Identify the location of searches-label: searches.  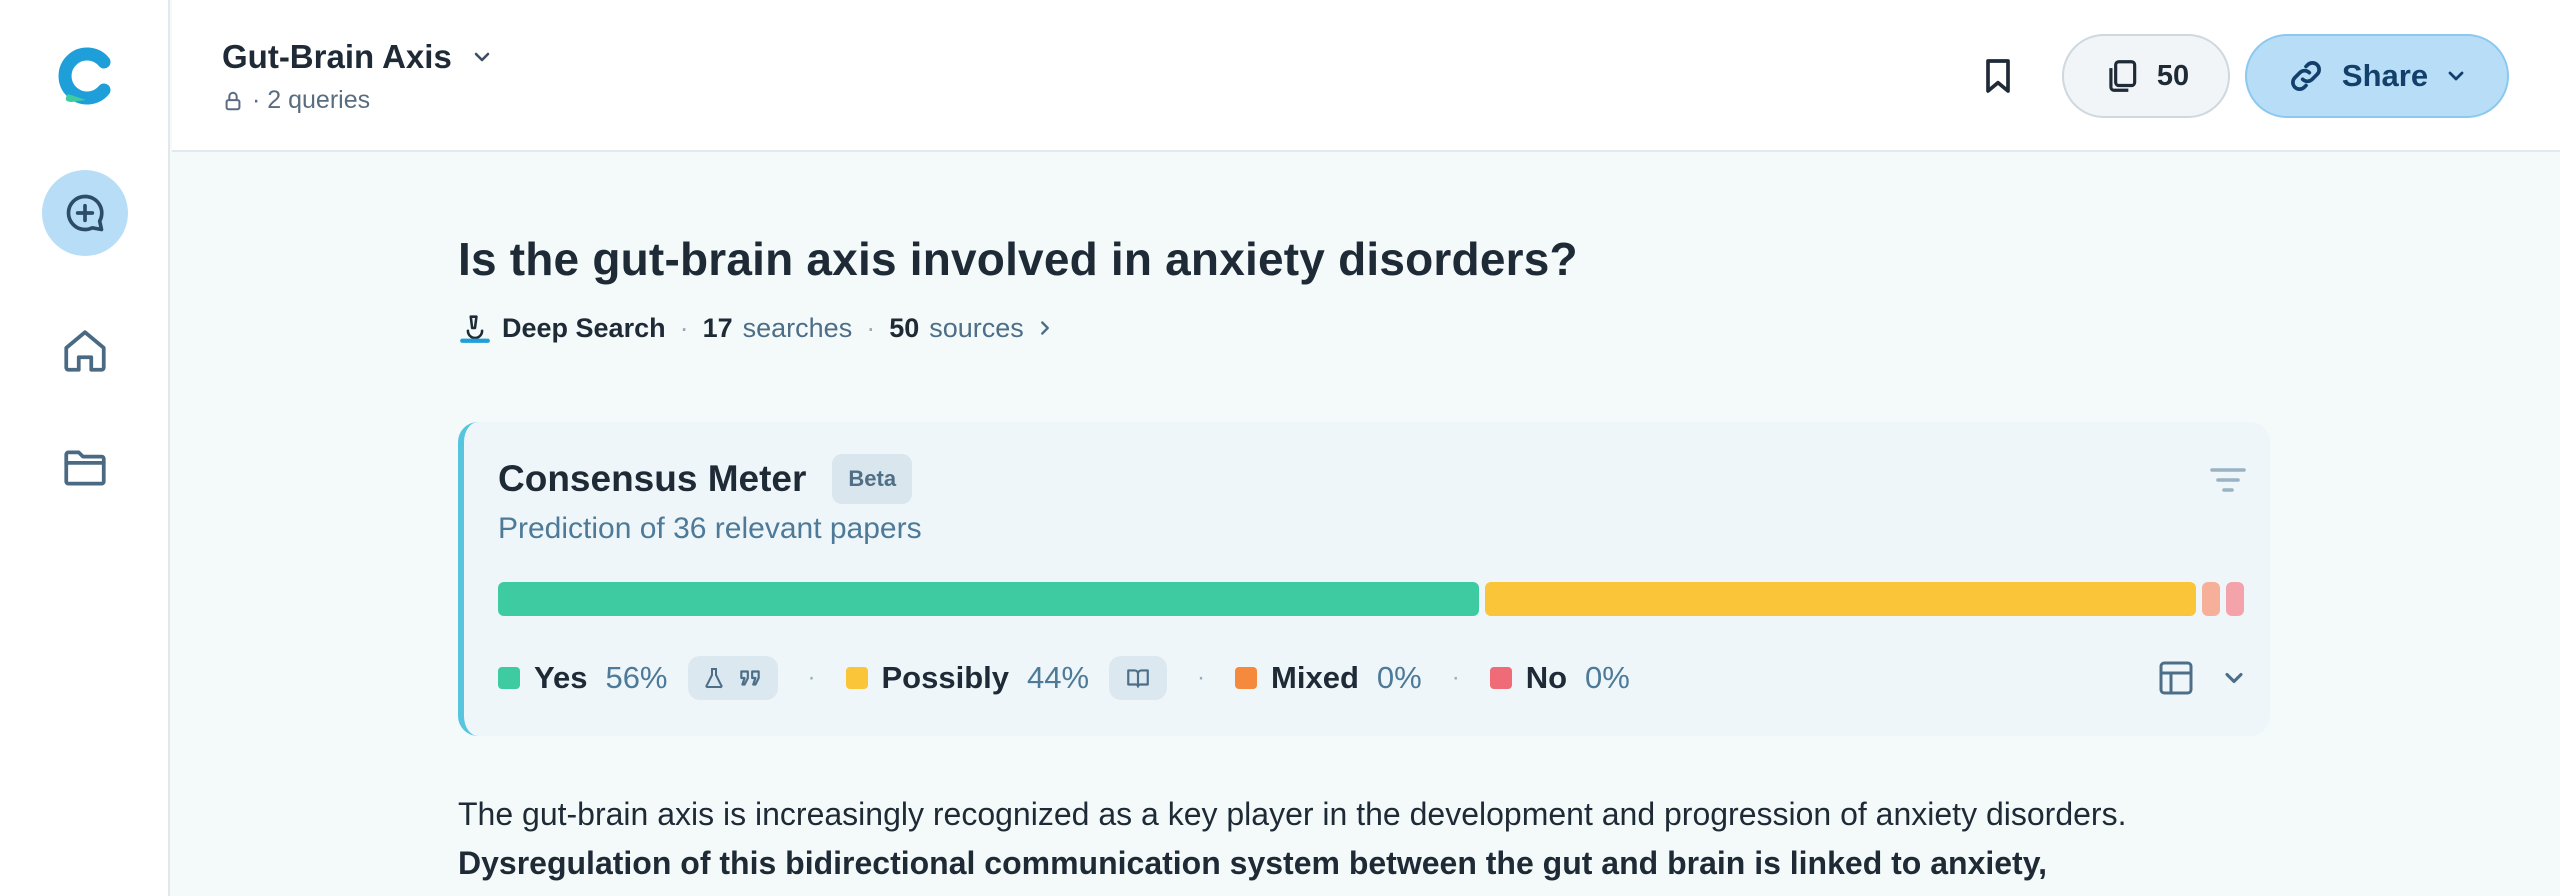
(797, 327).